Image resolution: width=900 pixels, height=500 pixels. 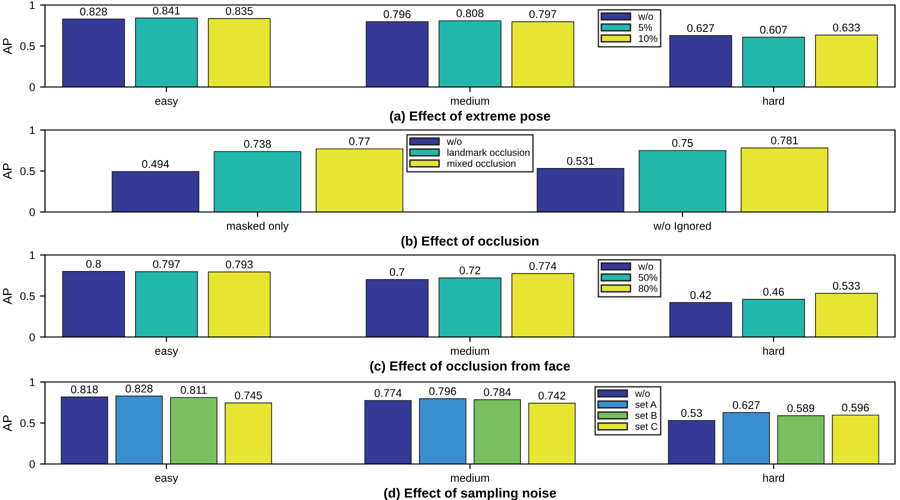 What do you see at coordinates (773, 30) in the screenshot?
I see `data-label: 0.607` at bounding box center [773, 30].